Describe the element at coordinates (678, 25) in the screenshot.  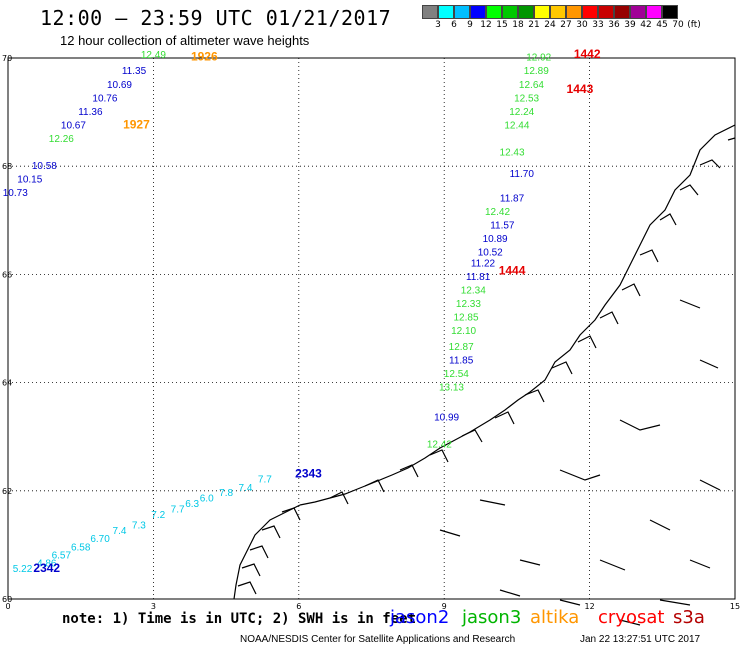
I see `color-scale-label: 70` at that location.